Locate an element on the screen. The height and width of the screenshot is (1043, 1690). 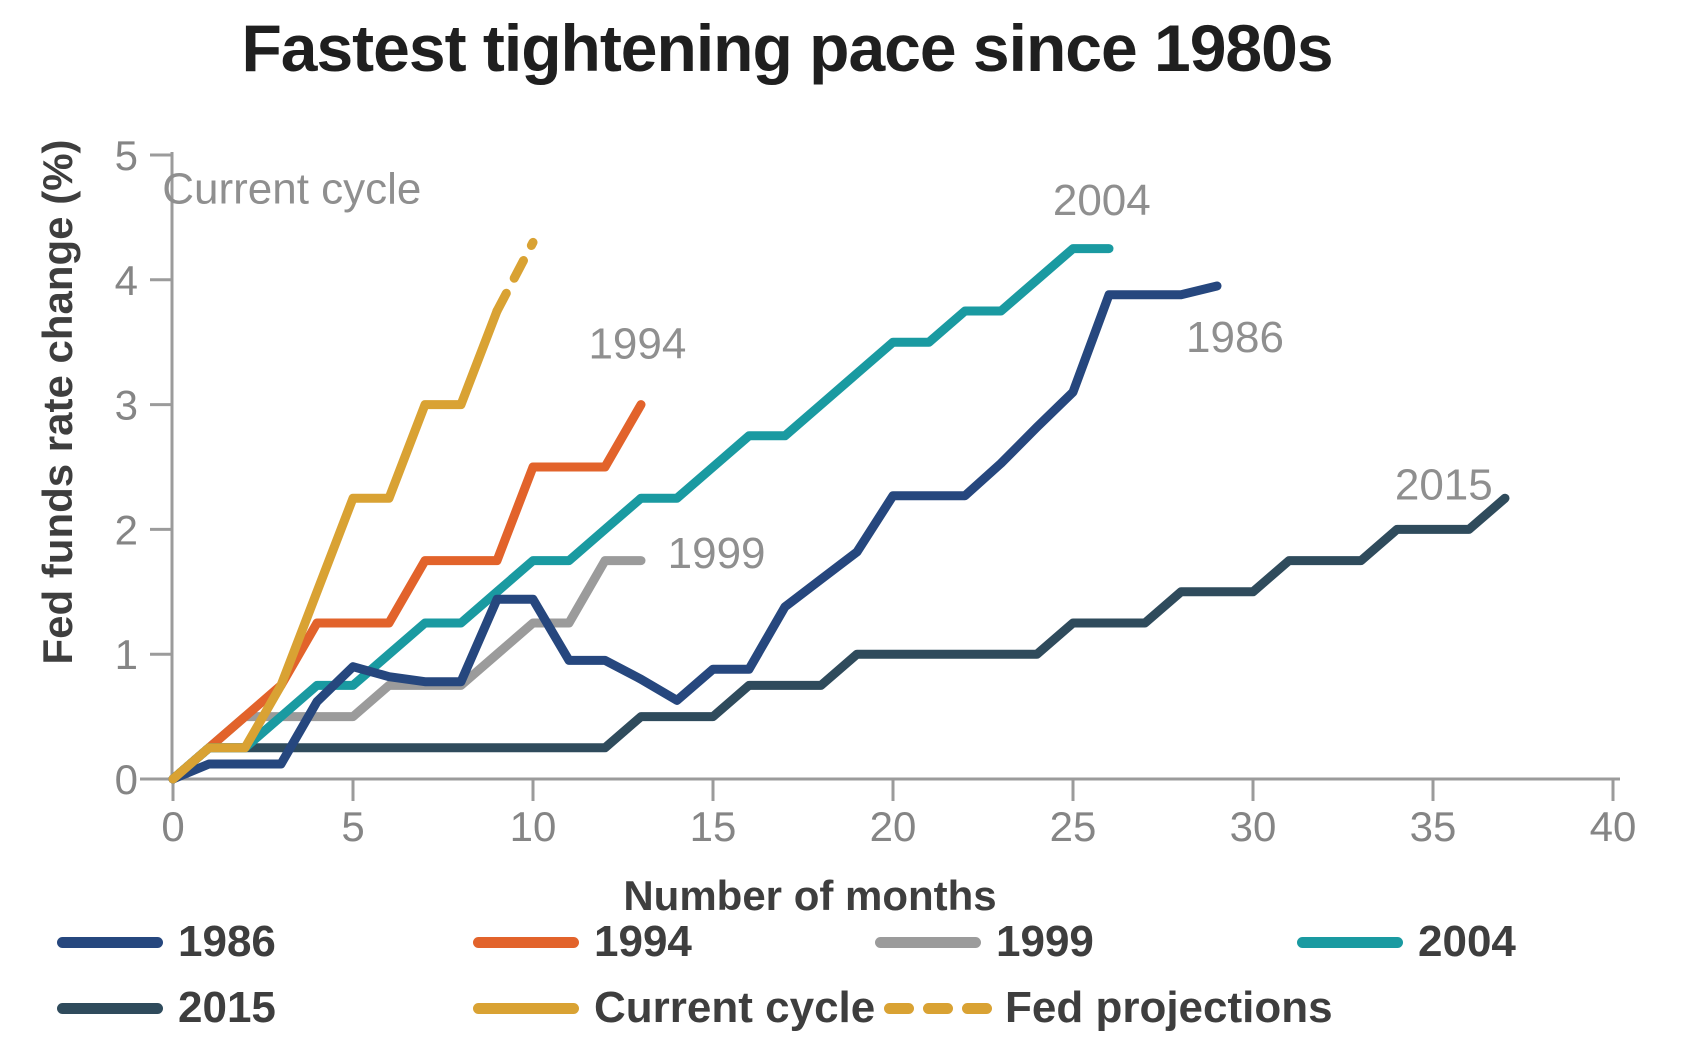
x-tick-label: 25 is located at coordinates (1073, 826).